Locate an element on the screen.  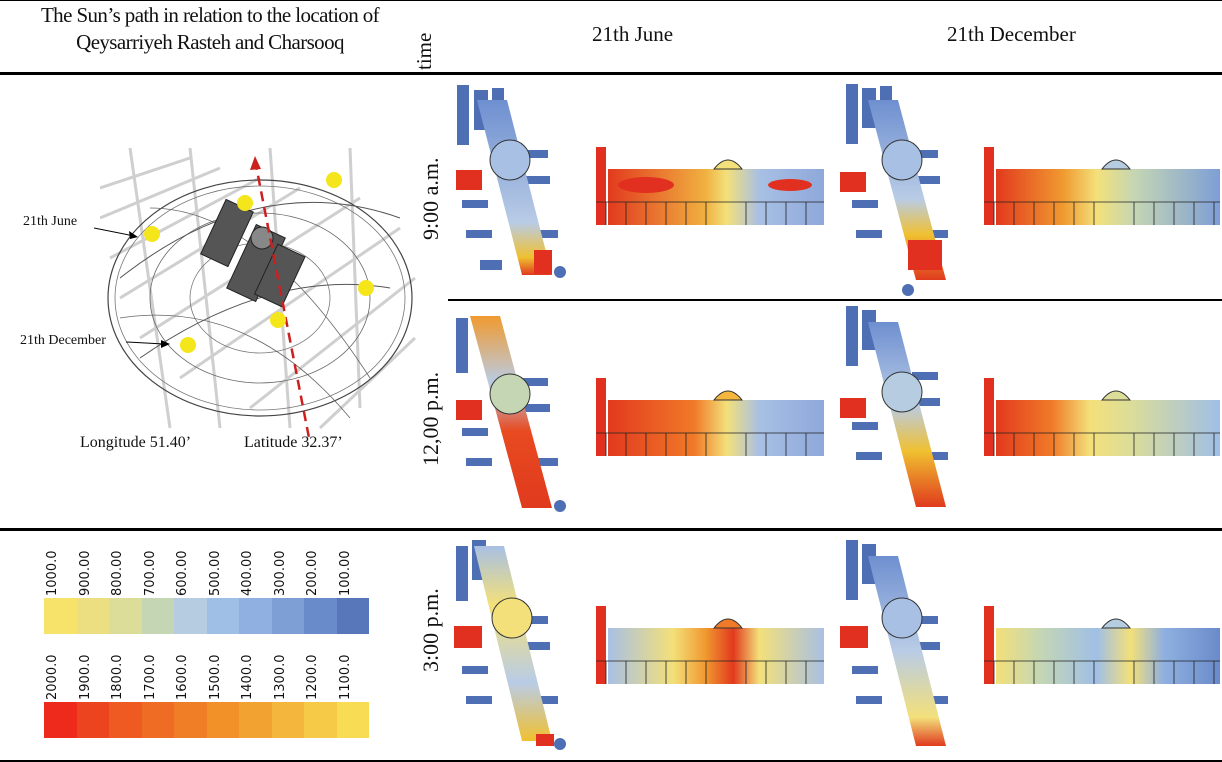
plan-june-3pm is located at coordinates (517, 647).